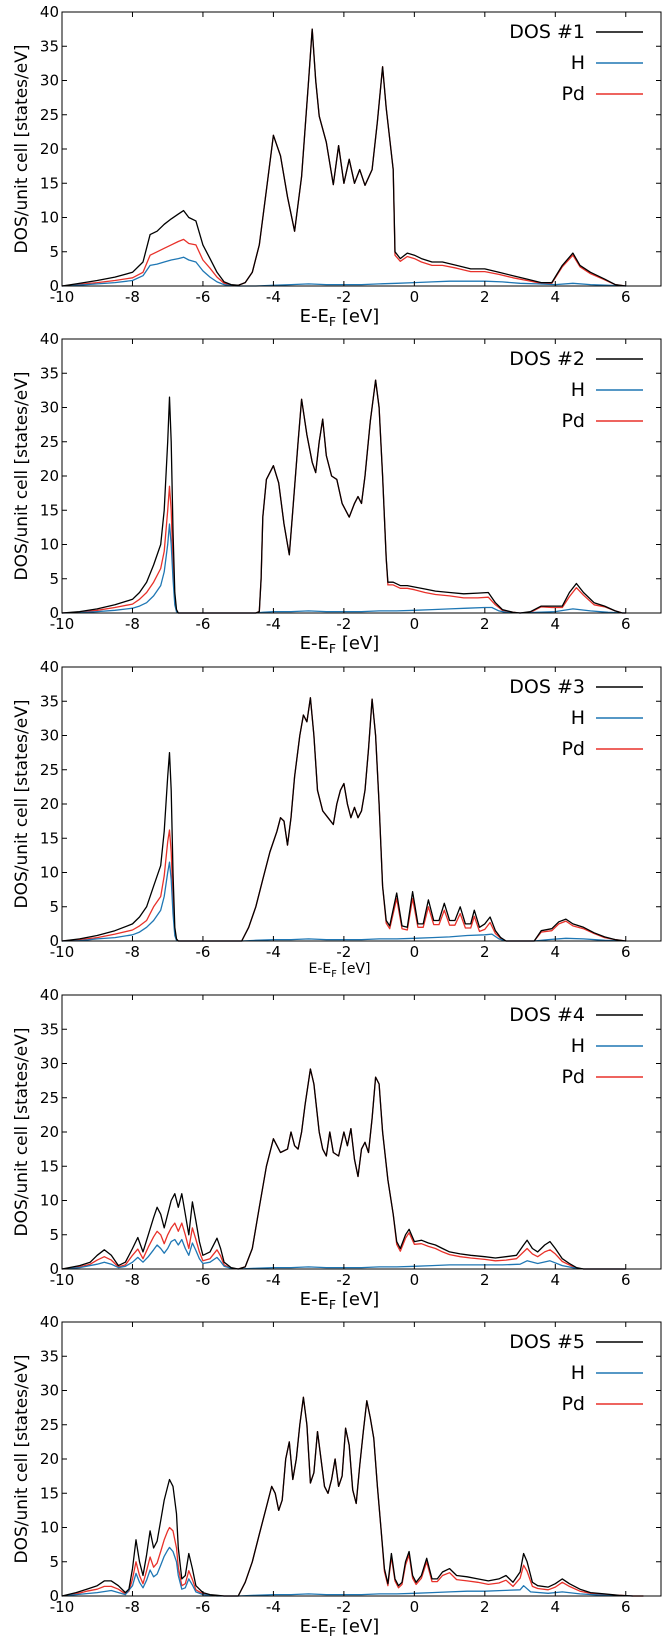 The width and height of the screenshot is (672, 1643). I want to click on legend-label-total: DOS #4, so click(547, 1015).